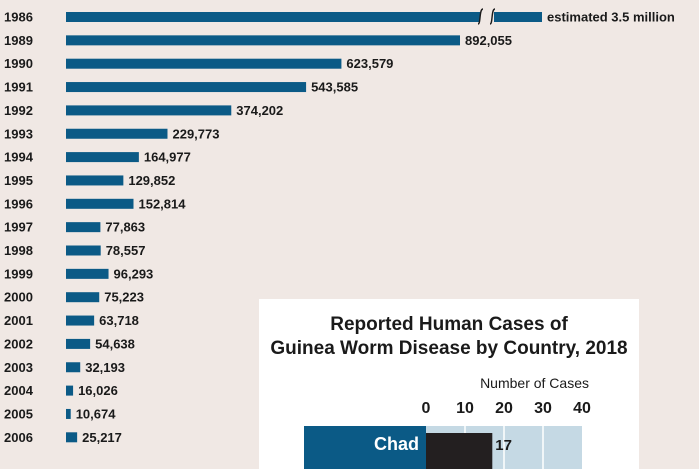 The height and width of the screenshot is (469, 699). Describe the element at coordinates (504, 408) in the screenshot. I see `x-tick-label: 20` at that location.